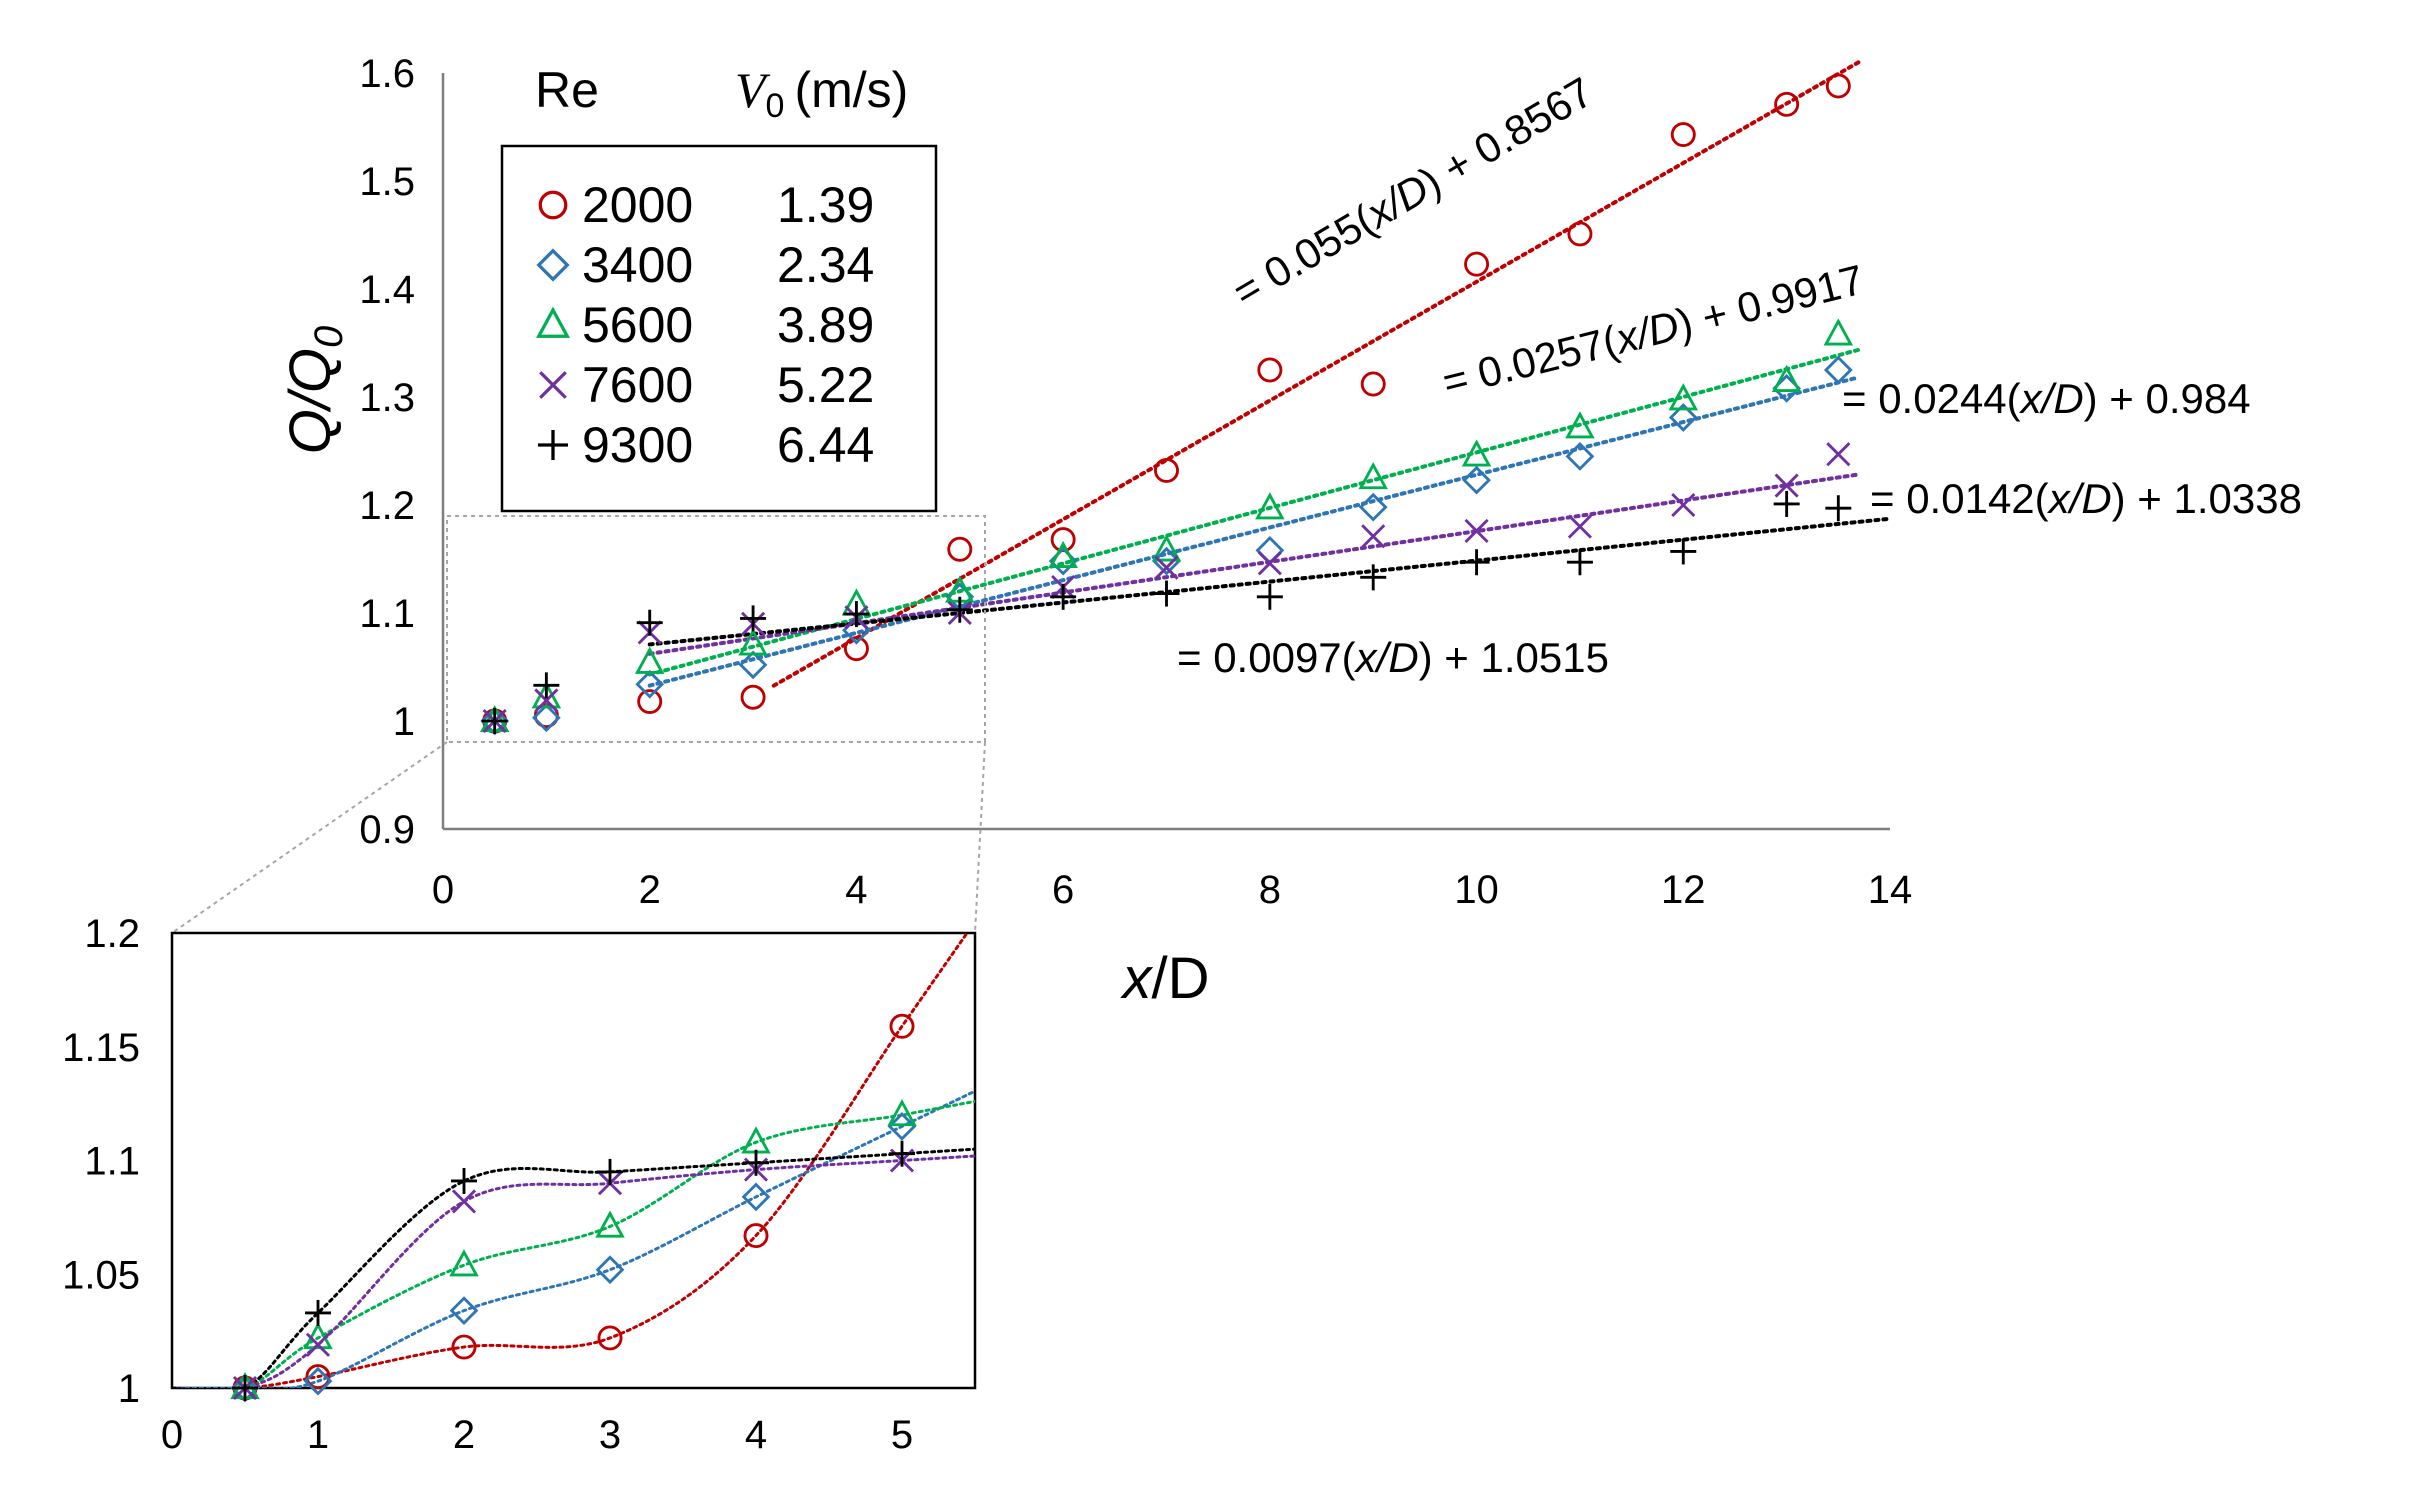 This screenshot has height=1492, width=2433. I want to click on main-x-tick-label: 12, so click(1683, 890).